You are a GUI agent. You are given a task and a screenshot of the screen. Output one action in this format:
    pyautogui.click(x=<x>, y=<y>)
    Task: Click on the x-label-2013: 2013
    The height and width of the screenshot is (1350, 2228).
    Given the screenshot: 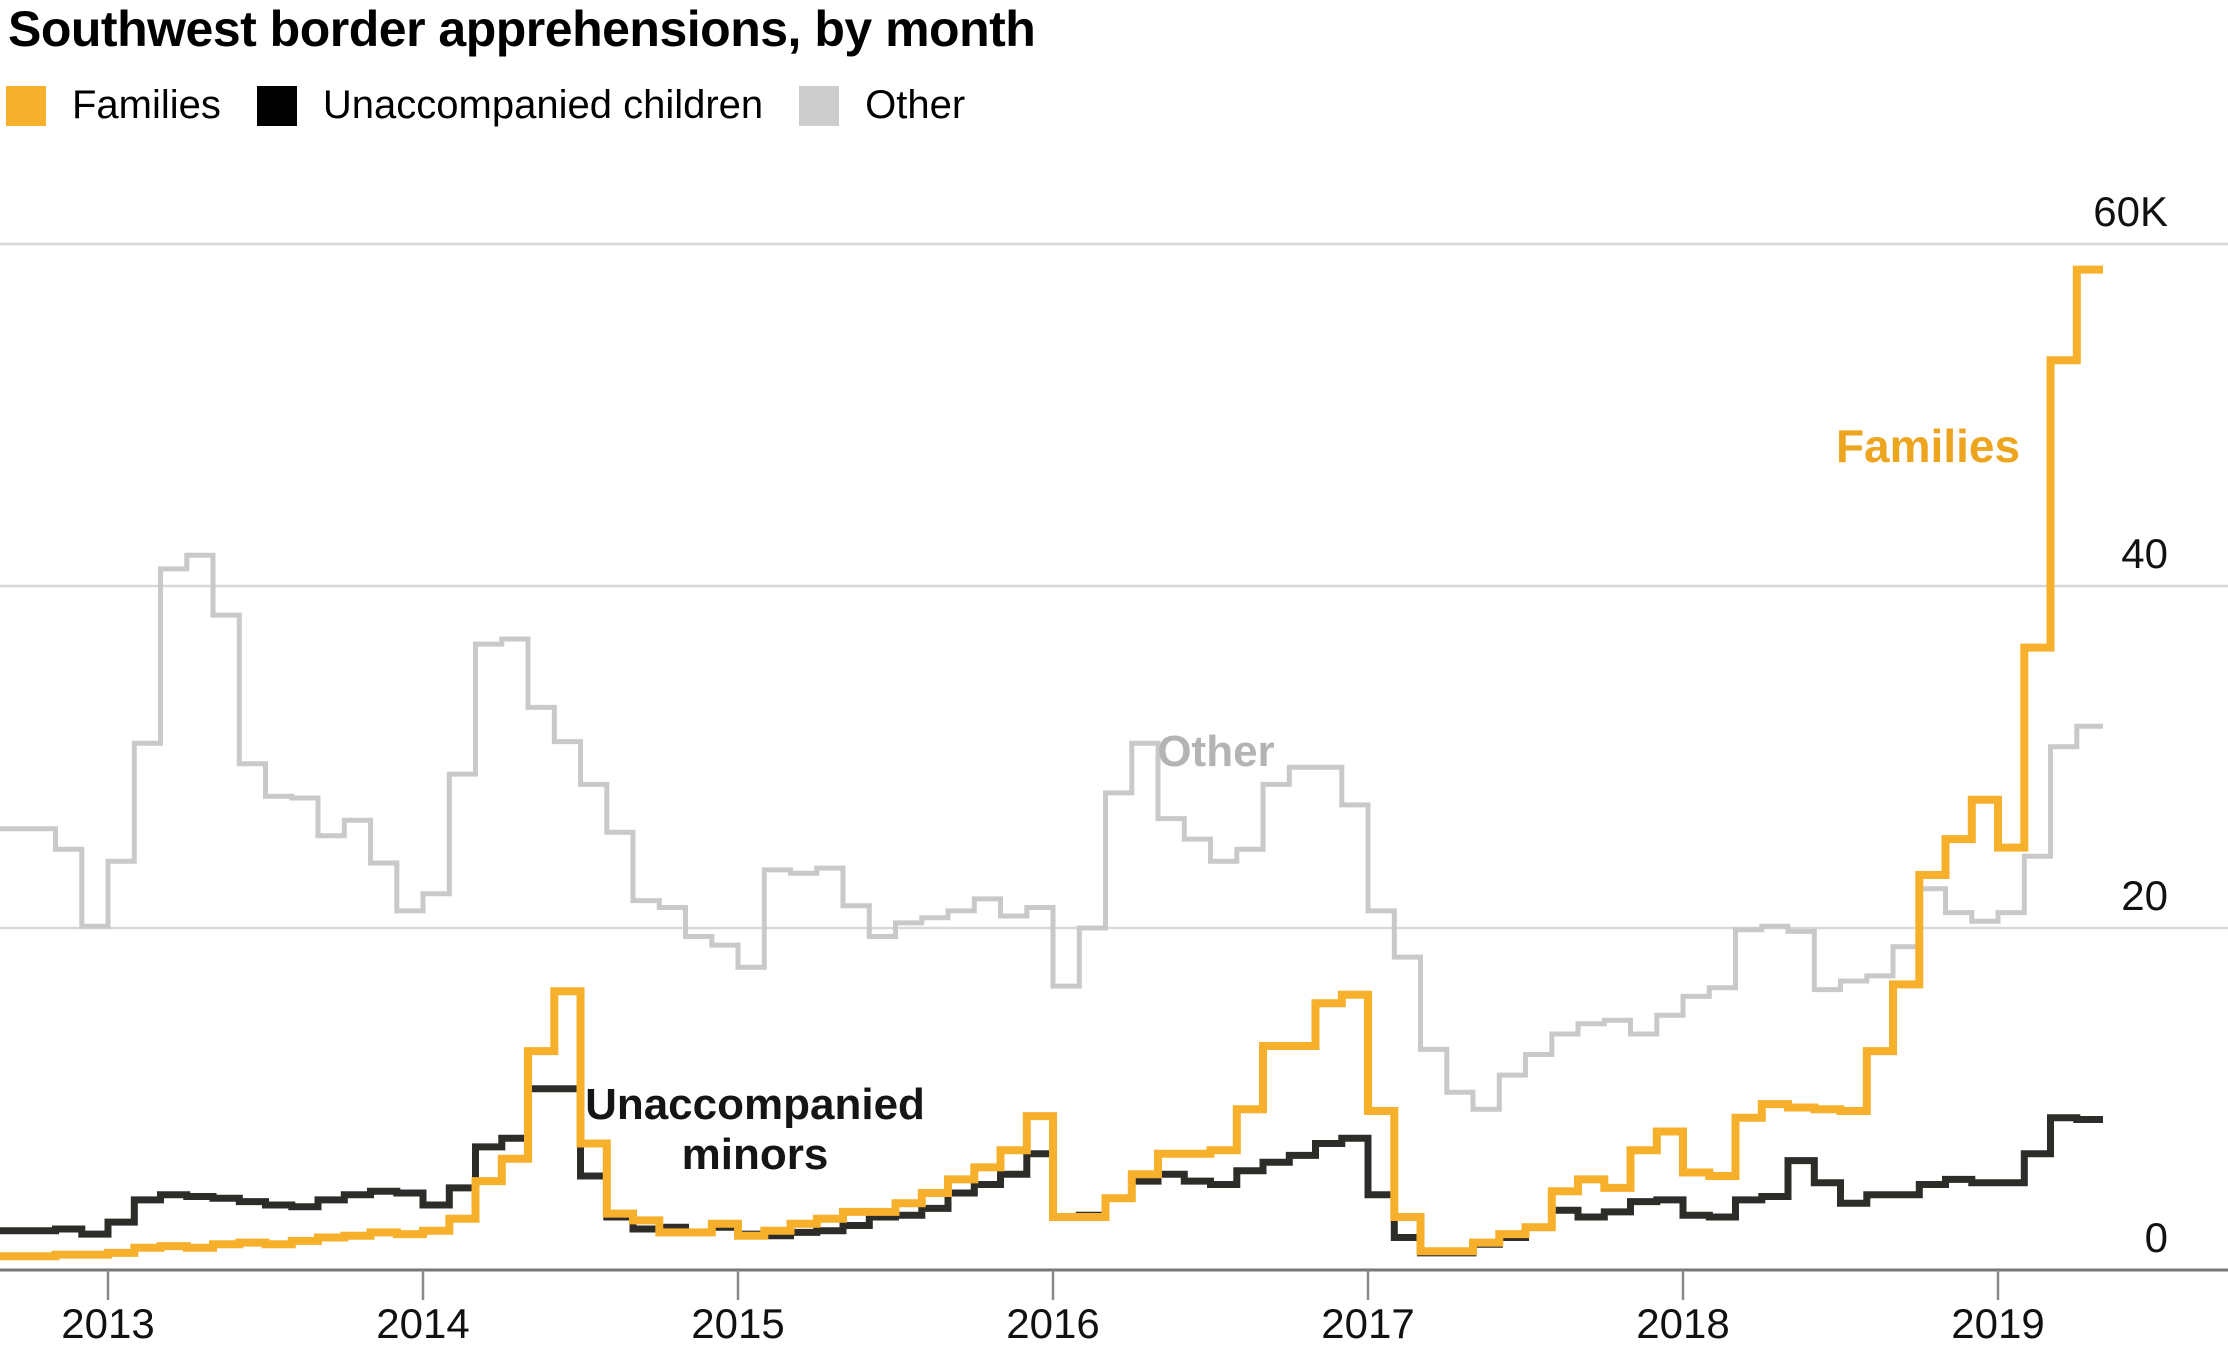 What is the action you would take?
    pyautogui.click(x=107, y=1323)
    